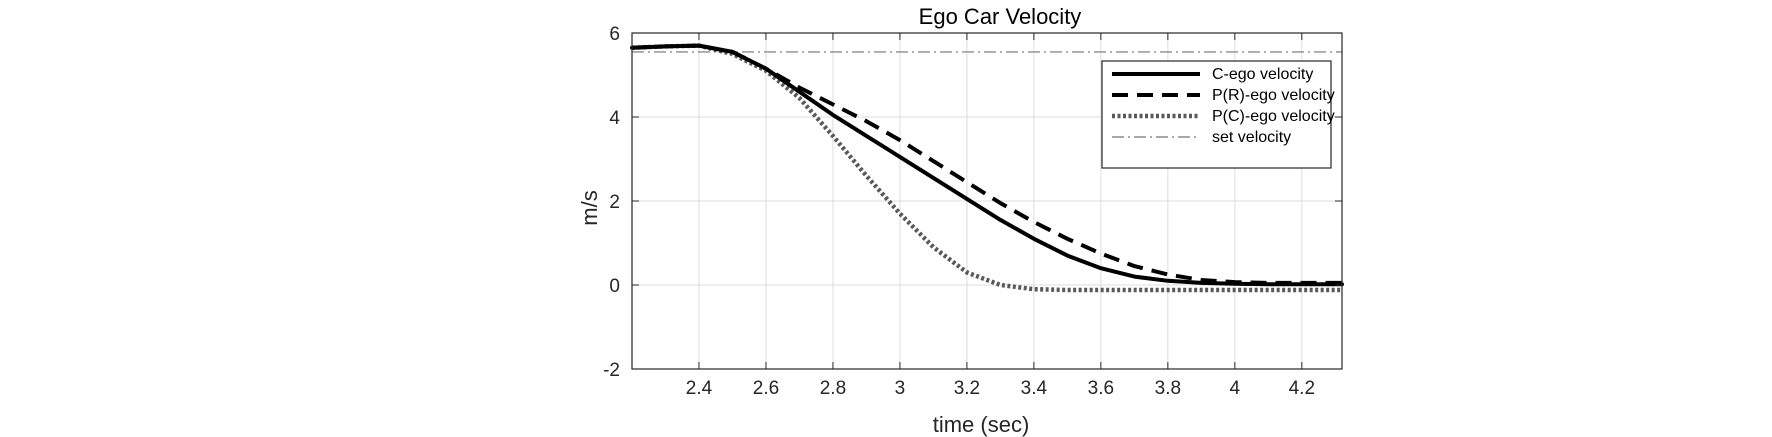  What do you see at coordinates (1273, 95) in the screenshot?
I see `legend-label: P(R)-ego velocity` at bounding box center [1273, 95].